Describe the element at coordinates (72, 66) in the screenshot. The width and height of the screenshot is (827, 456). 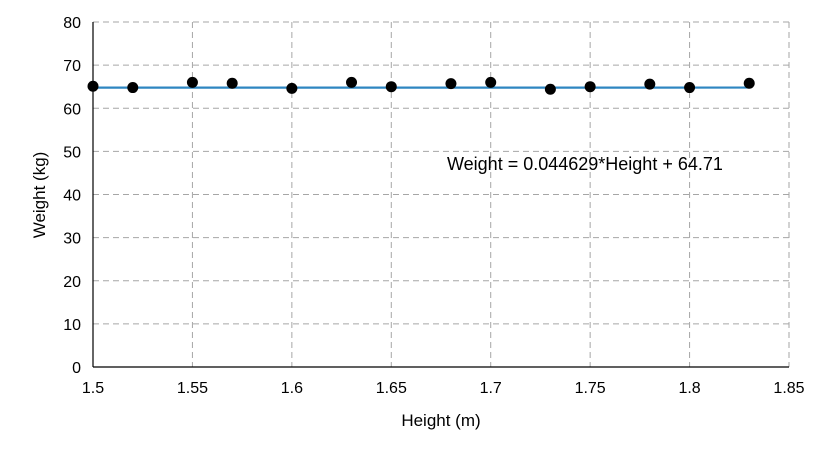
I see `y-tick-label-7: 70` at that location.